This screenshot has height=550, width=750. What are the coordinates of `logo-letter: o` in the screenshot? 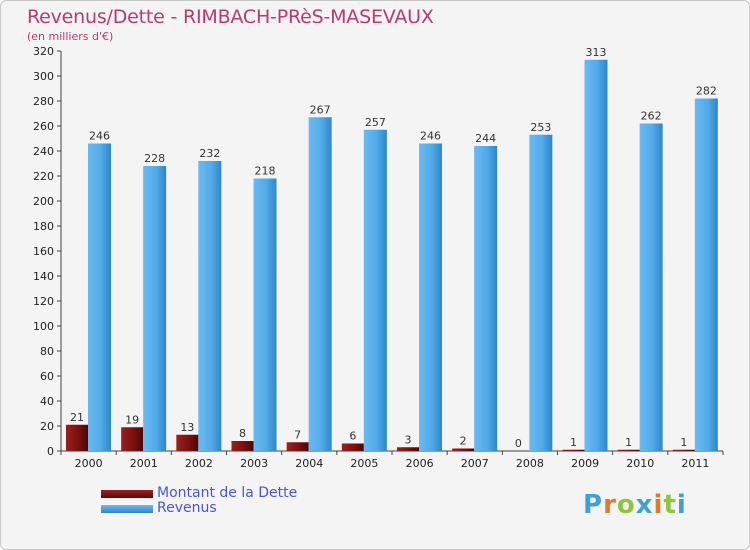 It's located at (626, 505).